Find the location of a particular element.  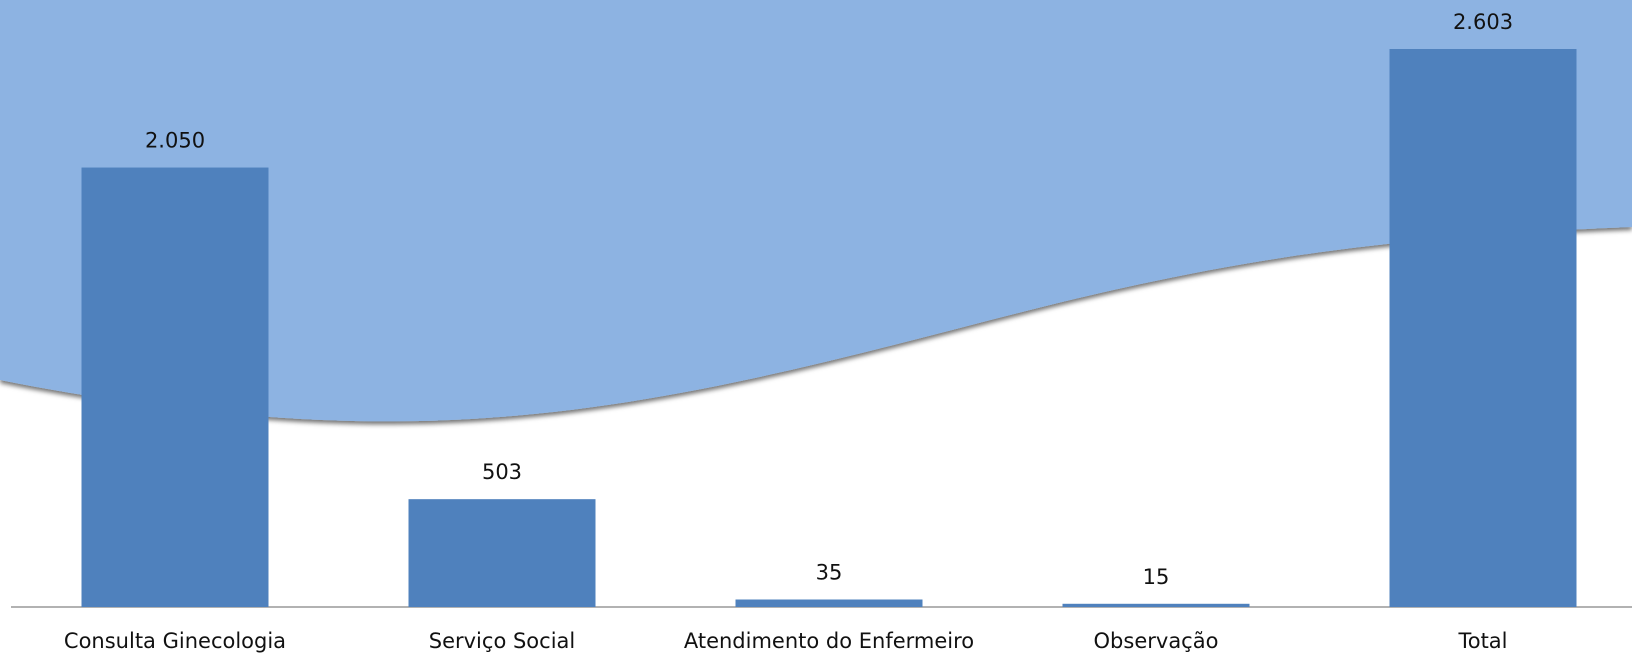

x-tick-label: Atendimento do Enfermeiro is located at coordinates (829, 641).